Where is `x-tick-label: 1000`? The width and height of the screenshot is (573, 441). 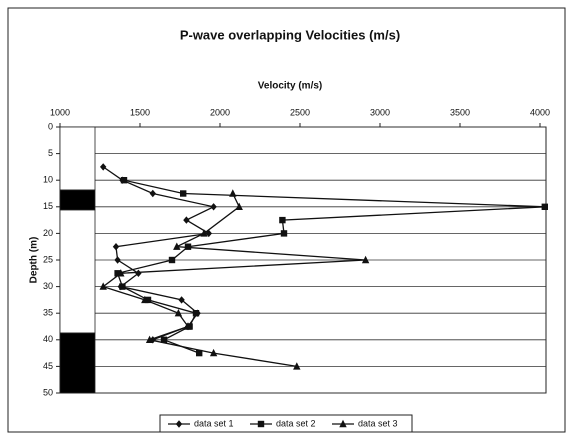
x-tick-label: 1000 is located at coordinates (60, 112).